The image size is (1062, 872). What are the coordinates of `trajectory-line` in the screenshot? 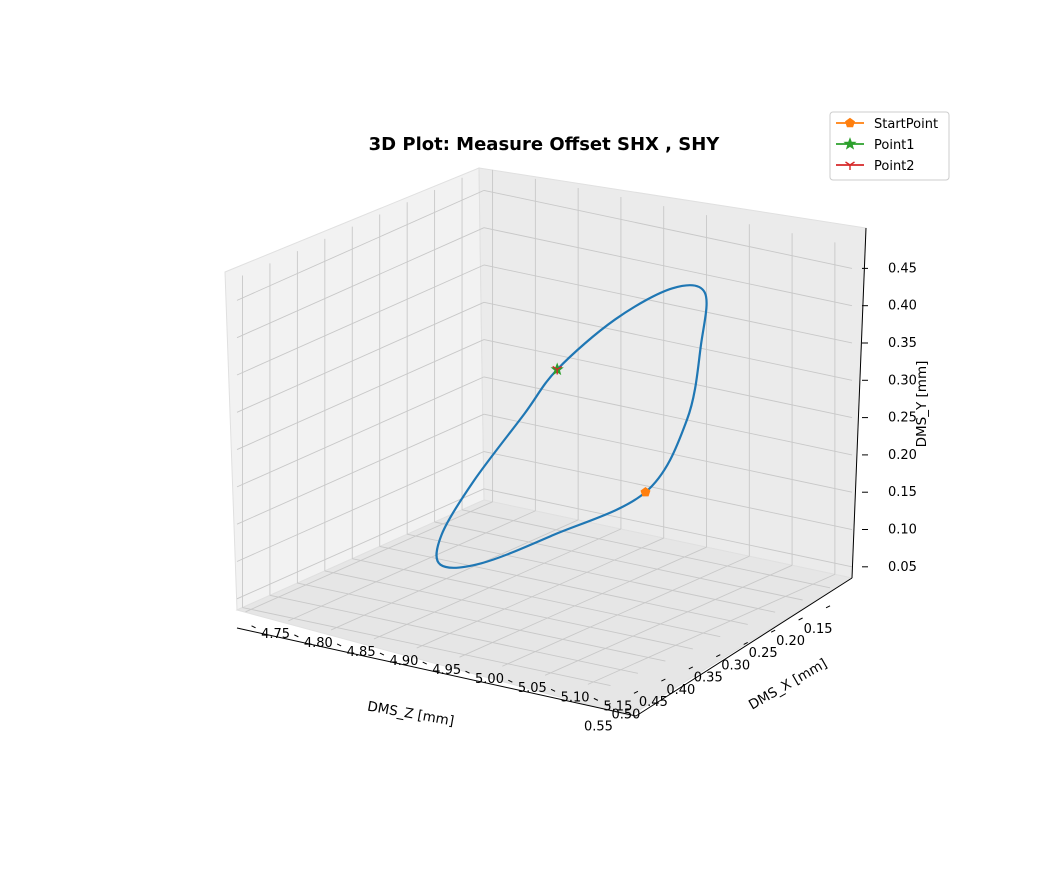 It's located at (571, 426).